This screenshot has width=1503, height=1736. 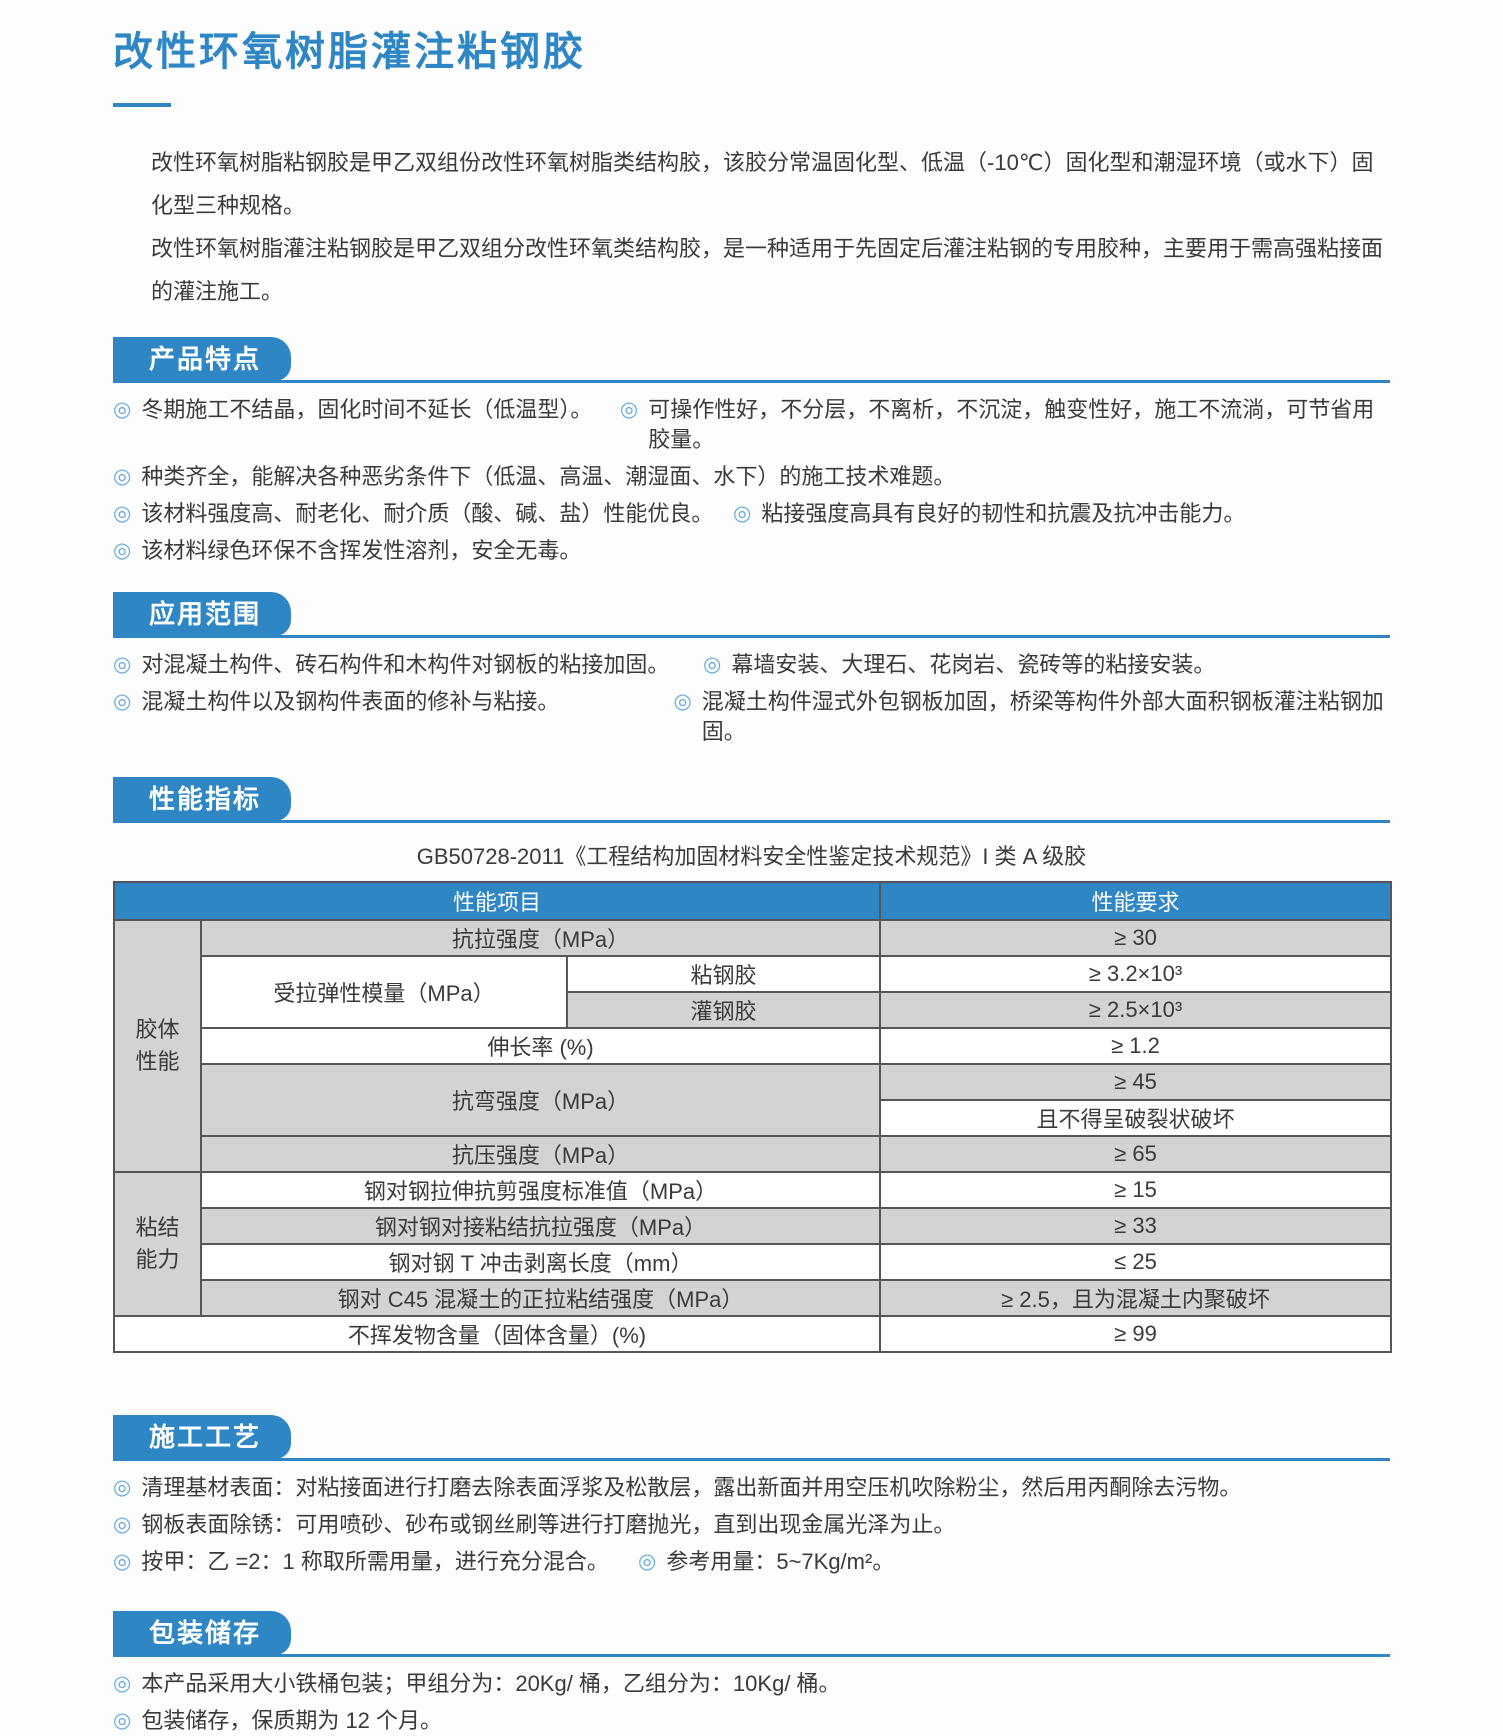 What do you see at coordinates (157, 1046) in the screenshot?
I see `group-label-adhesive-body: 胶体性能` at bounding box center [157, 1046].